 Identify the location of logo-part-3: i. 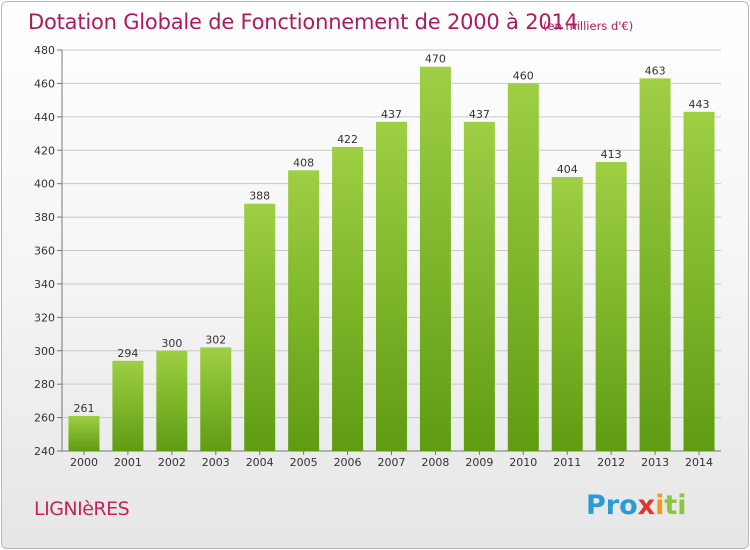
(660, 505).